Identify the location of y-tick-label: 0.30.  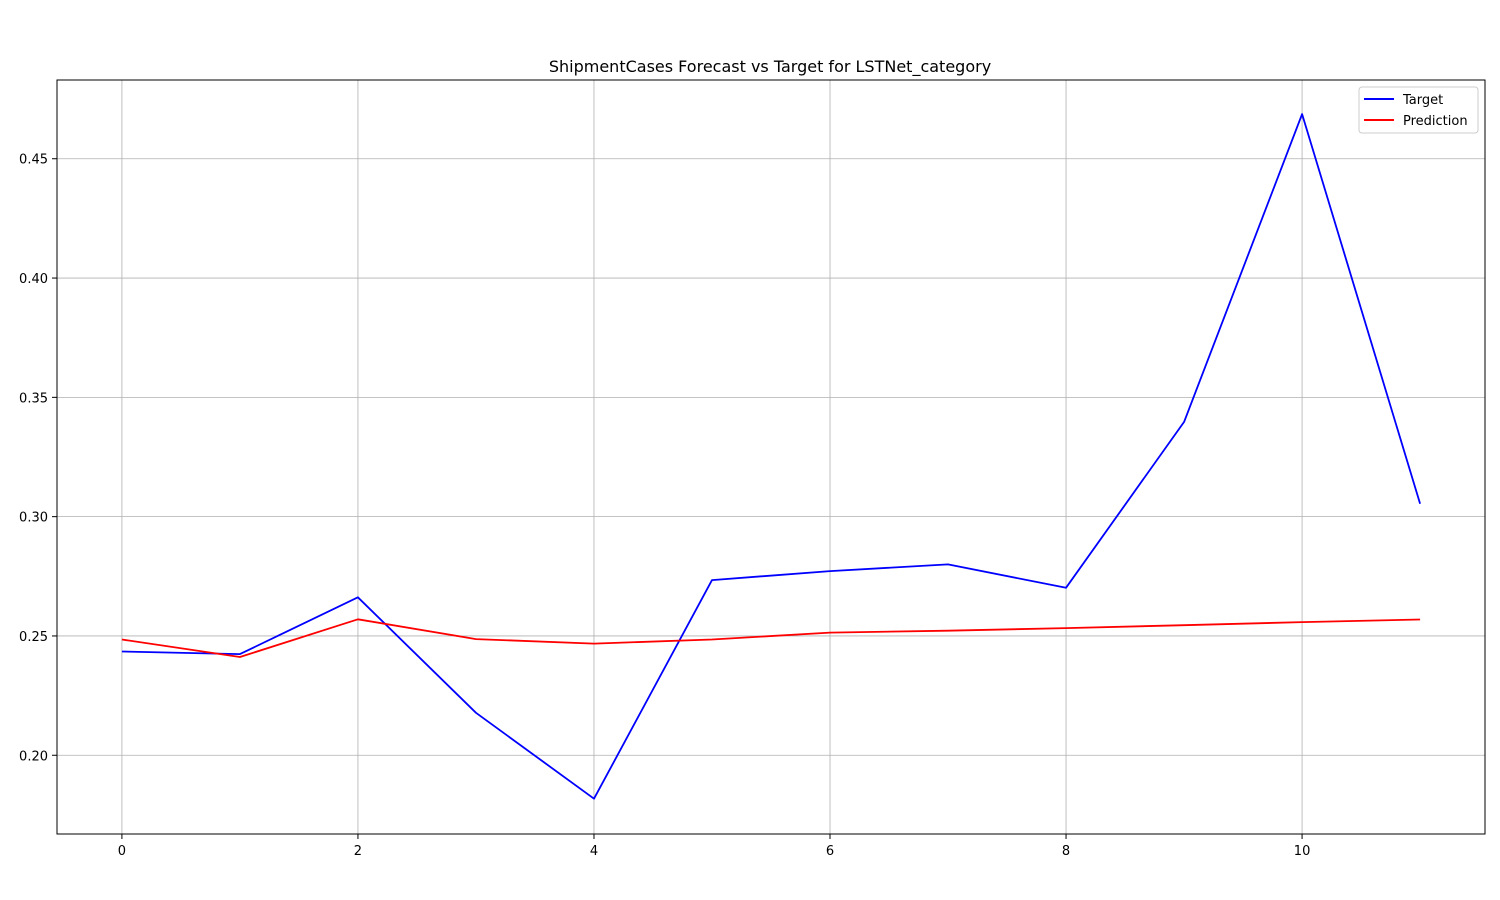
(33, 518).